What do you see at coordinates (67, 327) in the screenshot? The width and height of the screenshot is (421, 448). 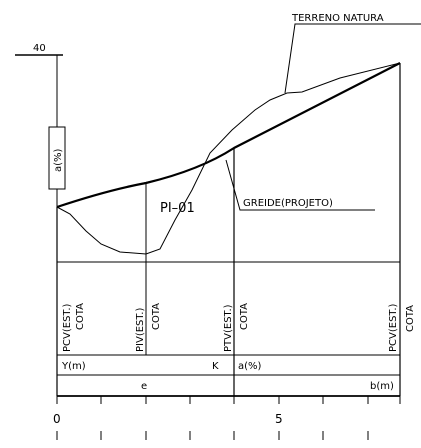 I see `pcv-left-label: PCV(EST.)` at bounding box center [67, 327].